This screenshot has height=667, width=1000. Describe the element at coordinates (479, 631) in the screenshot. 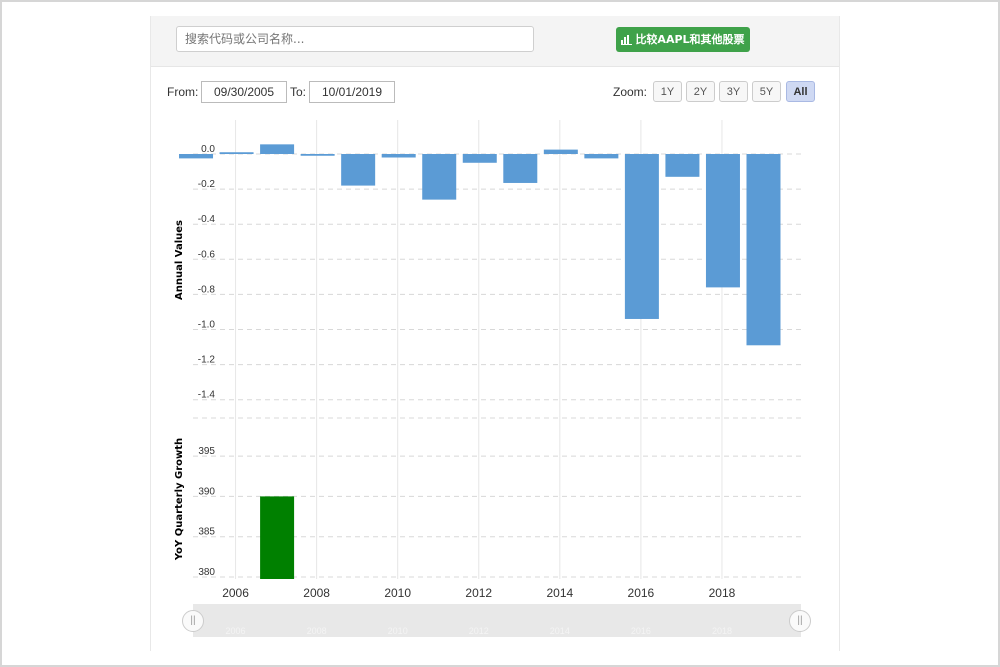

I see `navigator-label: 2012` at that location.